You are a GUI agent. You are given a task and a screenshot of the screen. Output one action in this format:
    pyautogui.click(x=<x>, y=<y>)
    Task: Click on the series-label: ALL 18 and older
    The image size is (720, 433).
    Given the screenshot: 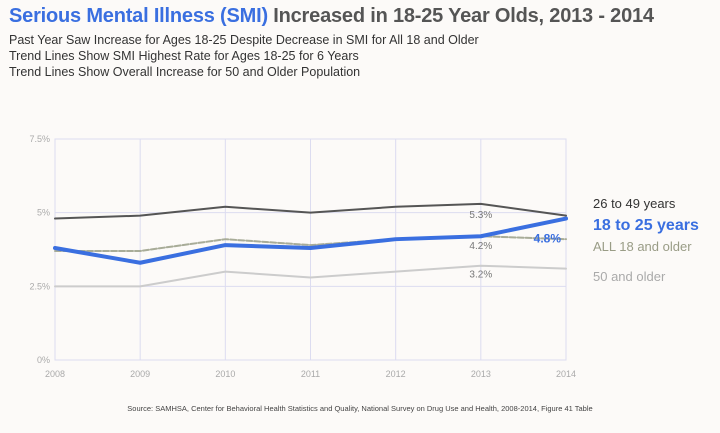 What is the action you would take?
    pyautogui.click(x=642, y=246)
    